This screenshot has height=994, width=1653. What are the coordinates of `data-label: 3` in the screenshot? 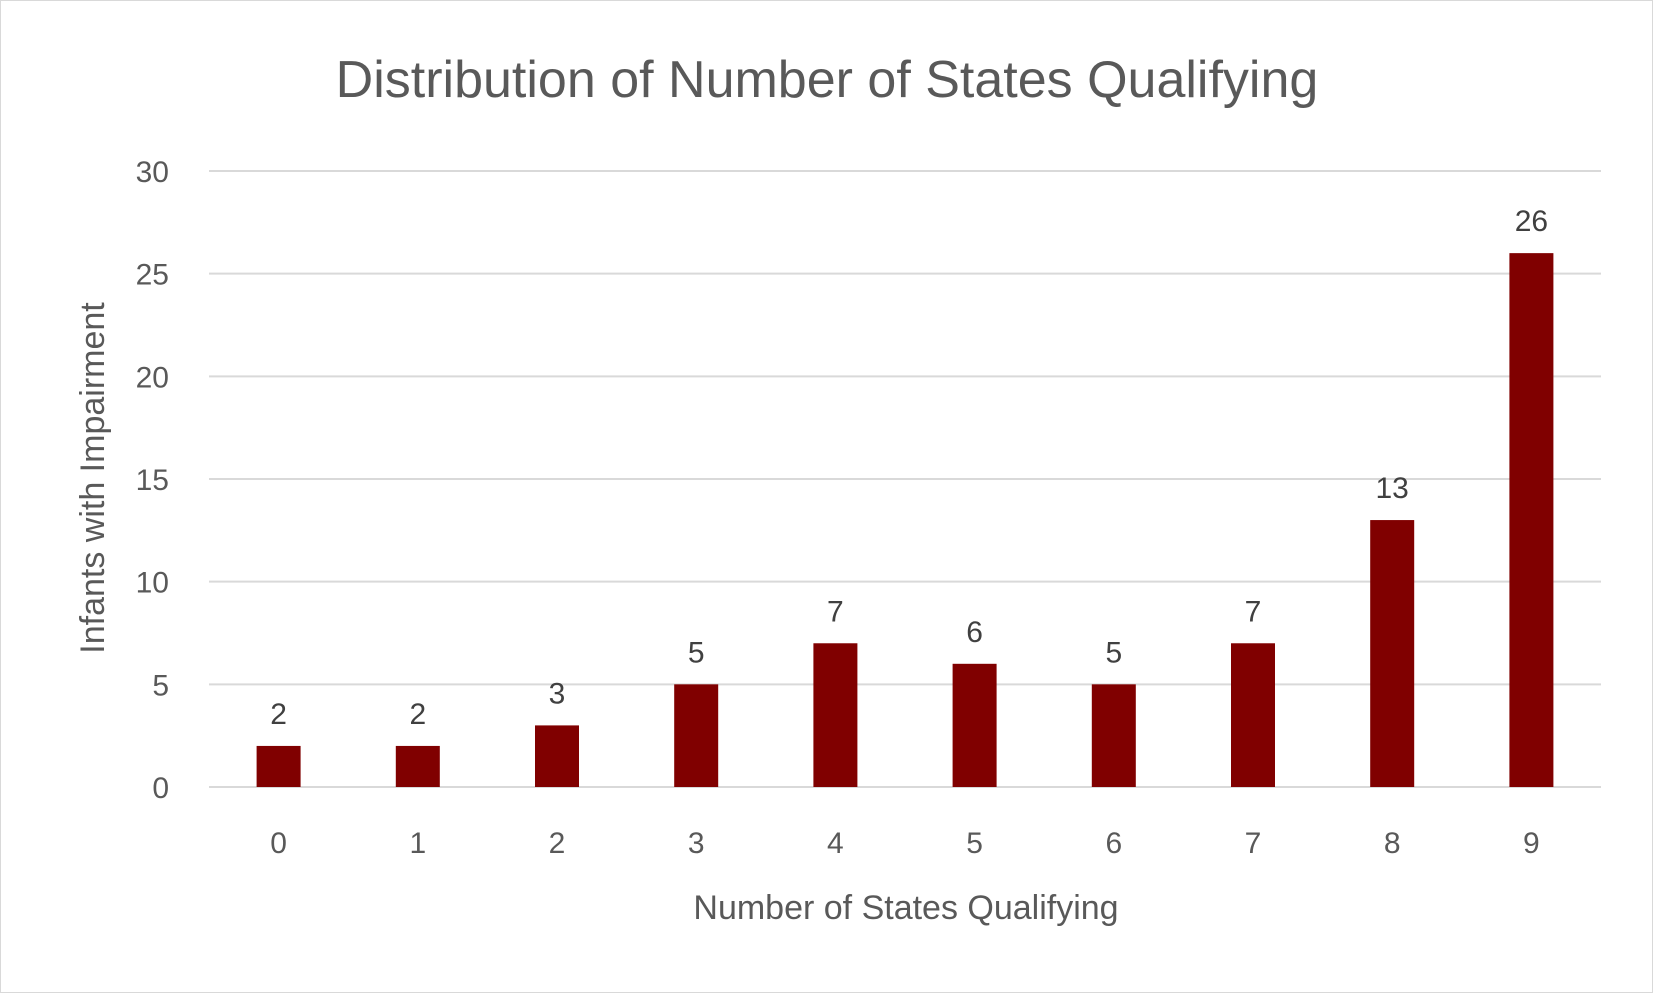 It's located at (557, 693).